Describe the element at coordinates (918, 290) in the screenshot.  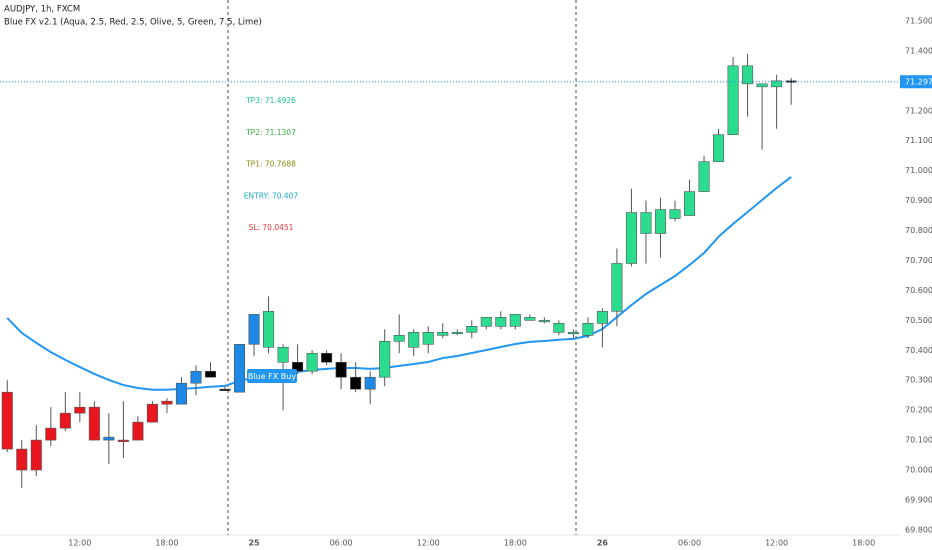
I see `y-tick-label: 70.600` at that location.